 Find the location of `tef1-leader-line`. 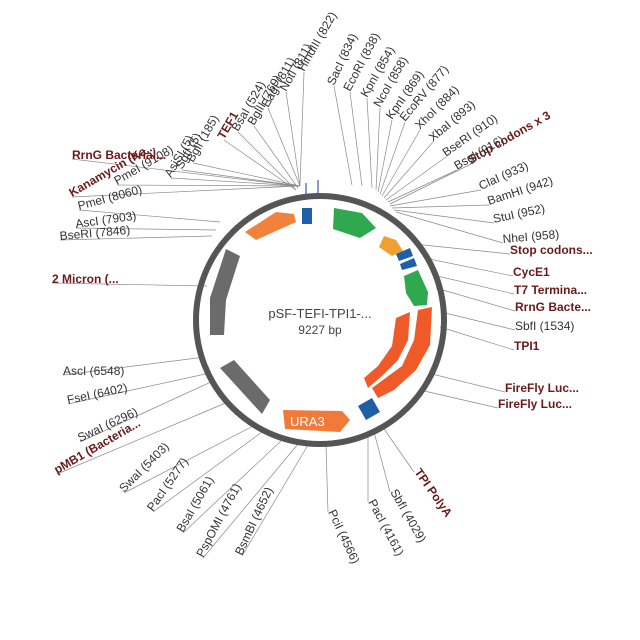

tef1-leader-line is located at coordinates (260, 165).